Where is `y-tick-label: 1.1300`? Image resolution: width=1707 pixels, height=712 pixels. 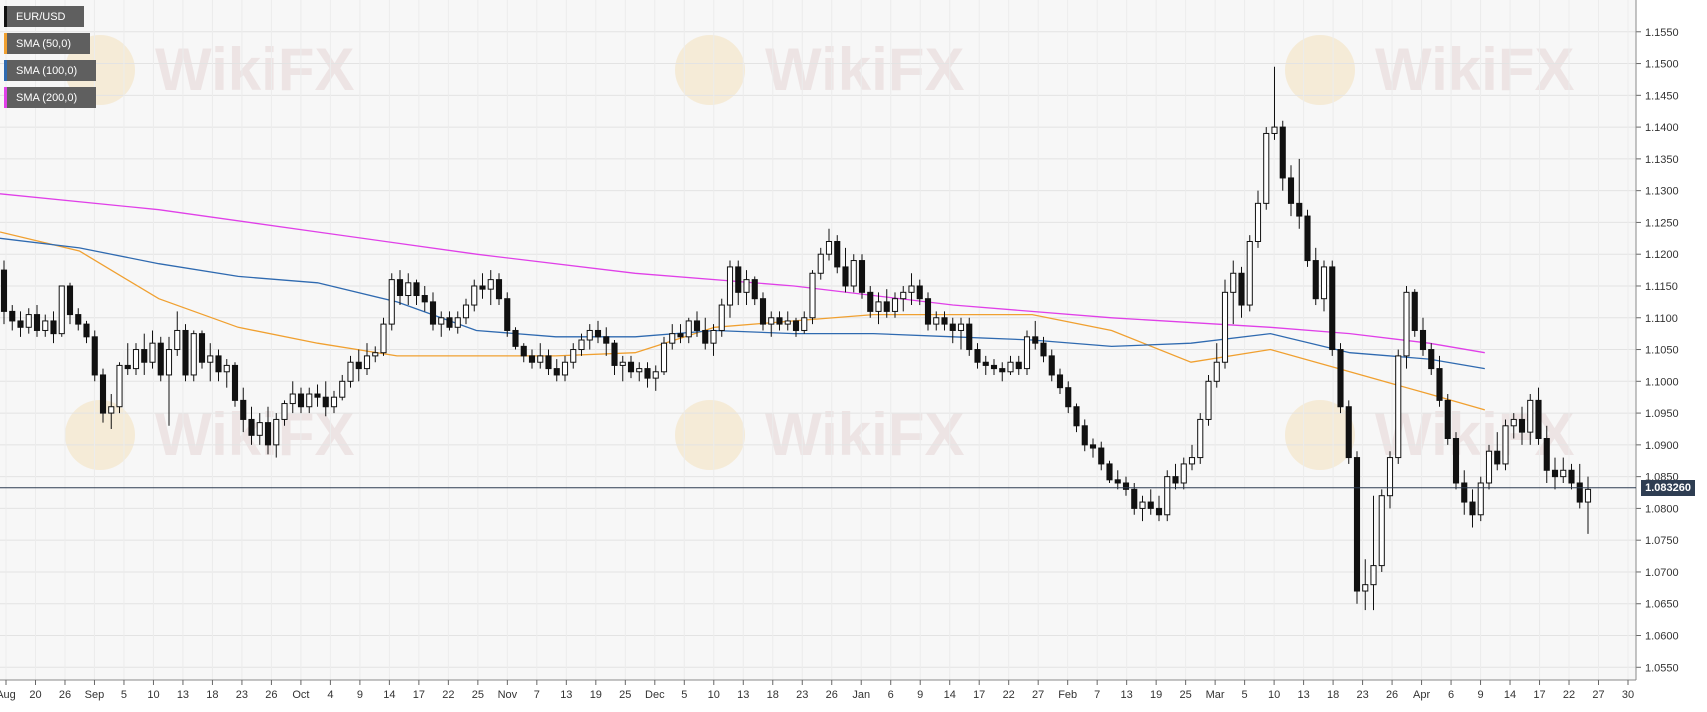
y-tick-label: 1.1300 is located at coordinates (1662, 192).